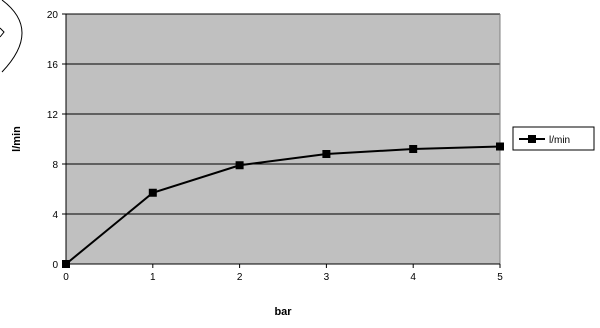 The width and height of the screenshot is (600, 328). I want to click on y-tick-label-12: 12, so click(53, 115).